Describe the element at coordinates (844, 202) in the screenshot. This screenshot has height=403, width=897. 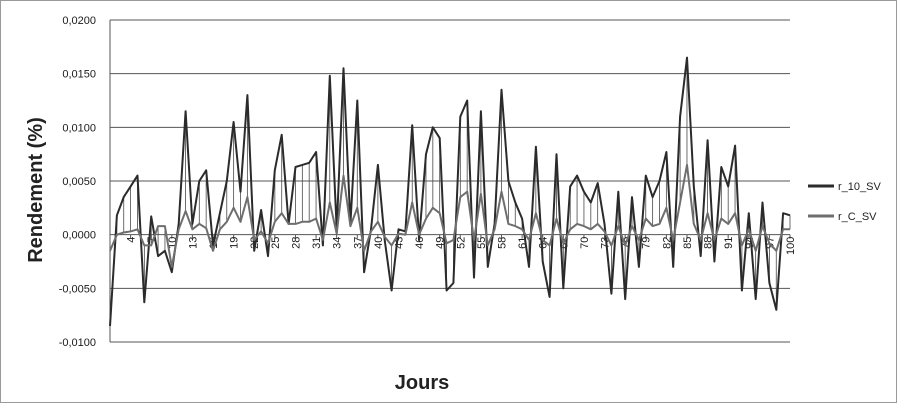
I see `legend: r_10_SV r_C_SV` at that location.